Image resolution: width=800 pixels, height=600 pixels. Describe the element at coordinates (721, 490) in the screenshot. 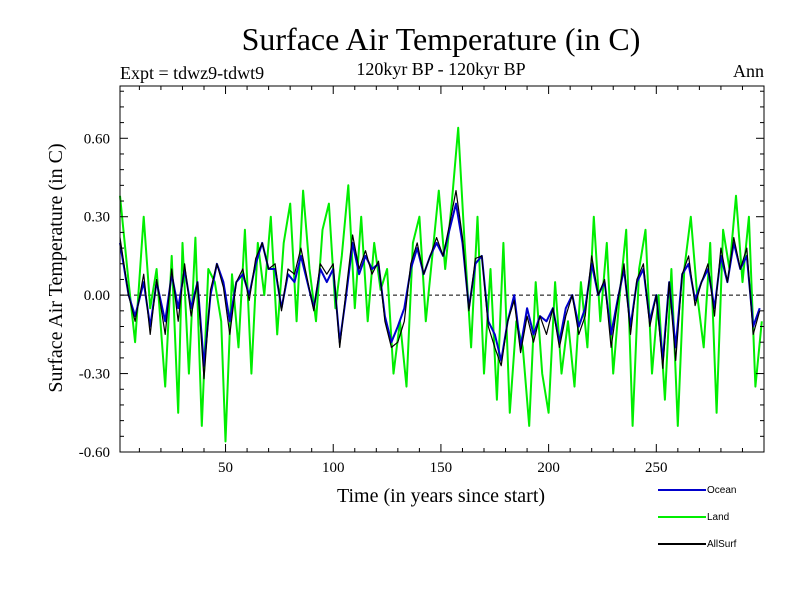

I see `legend-label-ocean: Ocean` at that location.